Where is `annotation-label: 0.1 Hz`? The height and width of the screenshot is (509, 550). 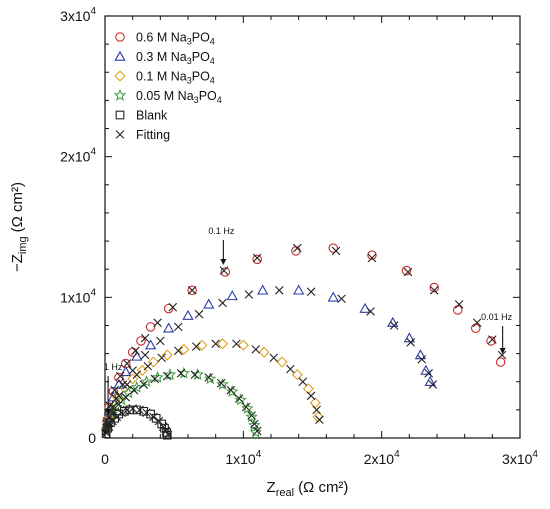
annotation-label: 0.1 Hz is located at coordinates (221, 231).